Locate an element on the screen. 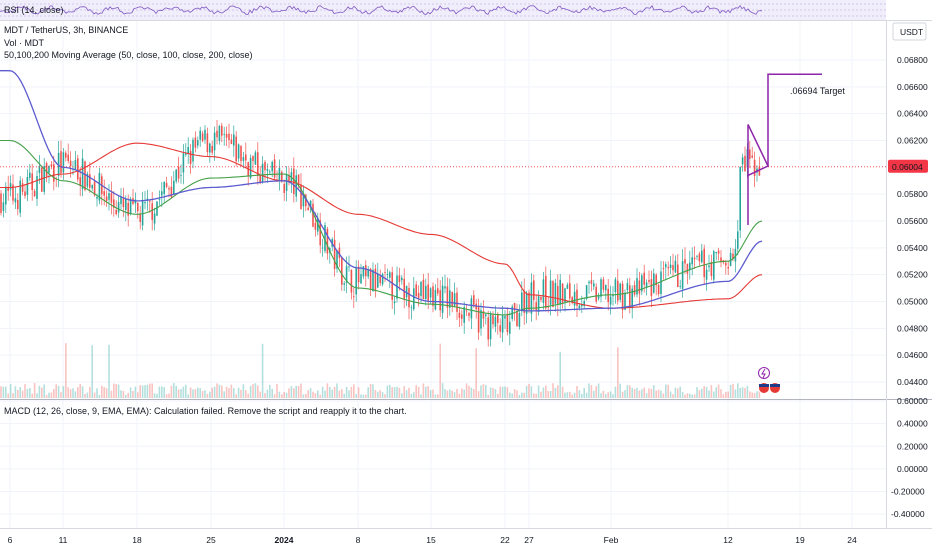 The image size is (932, 550). volume-label: Vol · MDT is located at coordinates (24, 43).